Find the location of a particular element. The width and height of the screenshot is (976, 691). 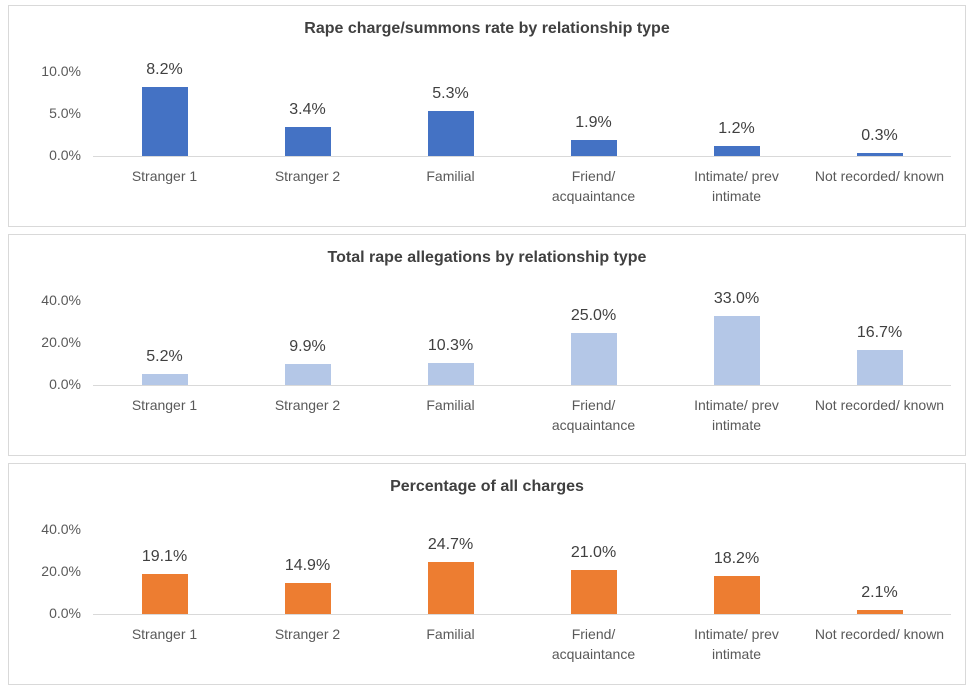

data-label: 18.2% is located at coordinates (736, 558).